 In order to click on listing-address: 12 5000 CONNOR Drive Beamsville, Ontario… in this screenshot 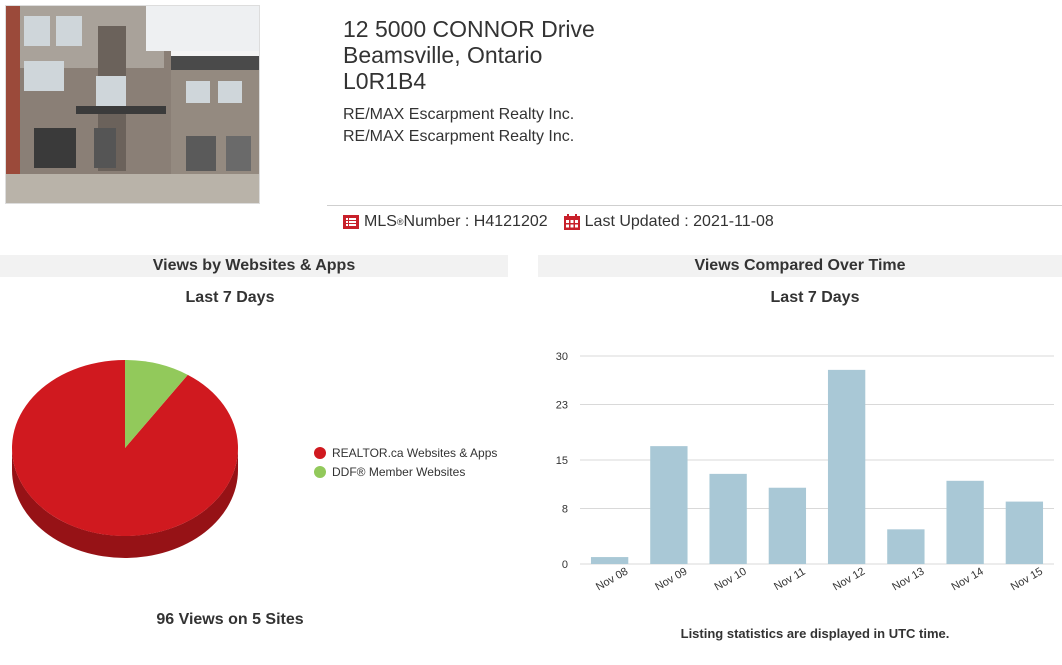, I will do `click(469, 55)`.